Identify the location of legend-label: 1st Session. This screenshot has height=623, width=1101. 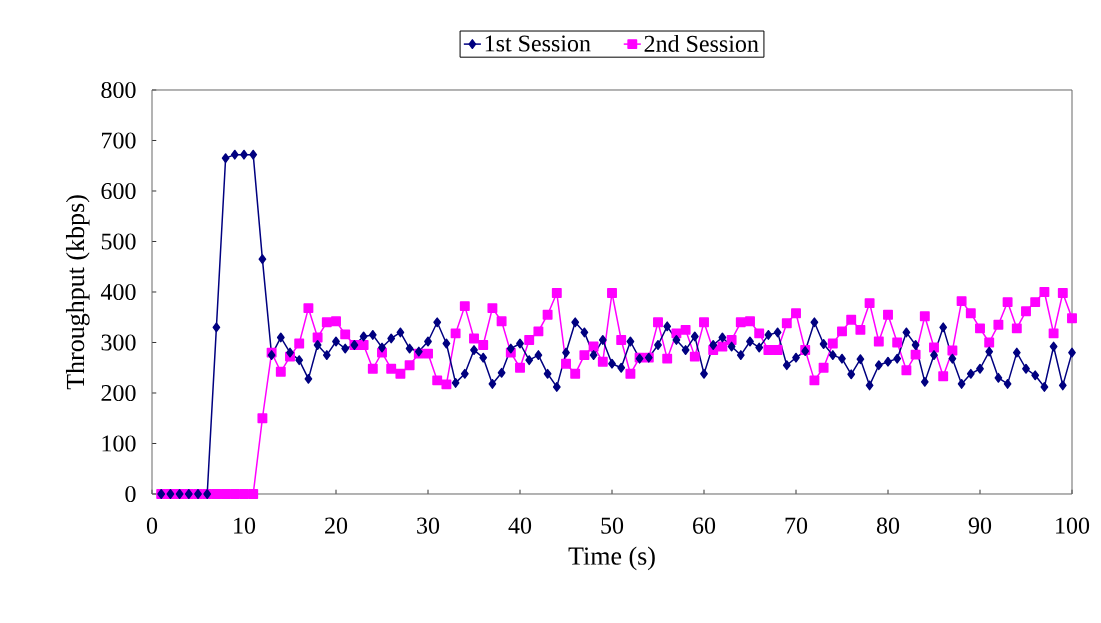
(538, 43).